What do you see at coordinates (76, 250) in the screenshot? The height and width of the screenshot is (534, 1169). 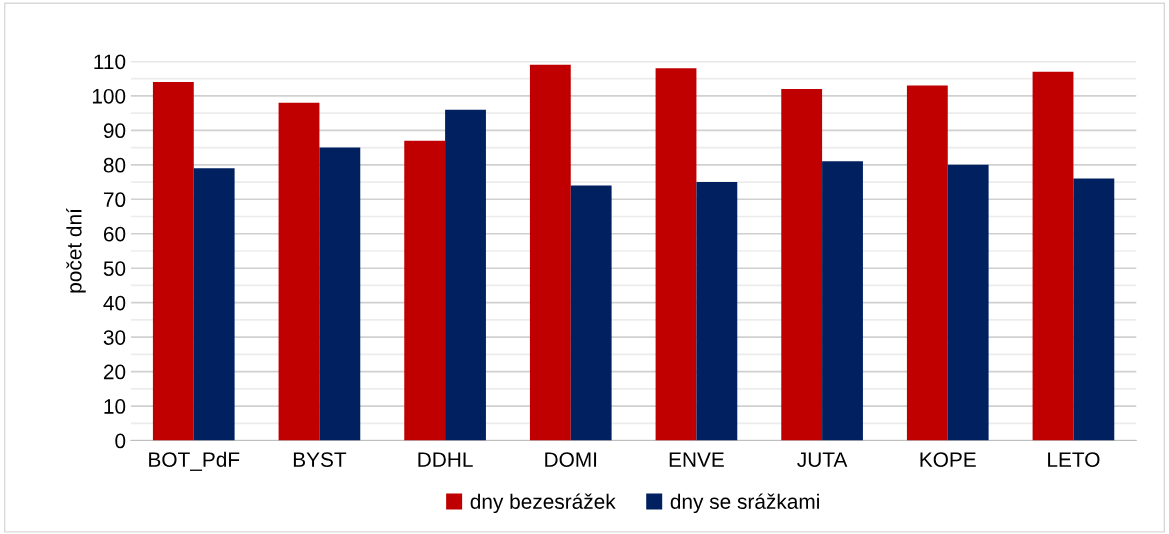 I see `y-axis-title: počet dní` at bounding box center [76, 250].